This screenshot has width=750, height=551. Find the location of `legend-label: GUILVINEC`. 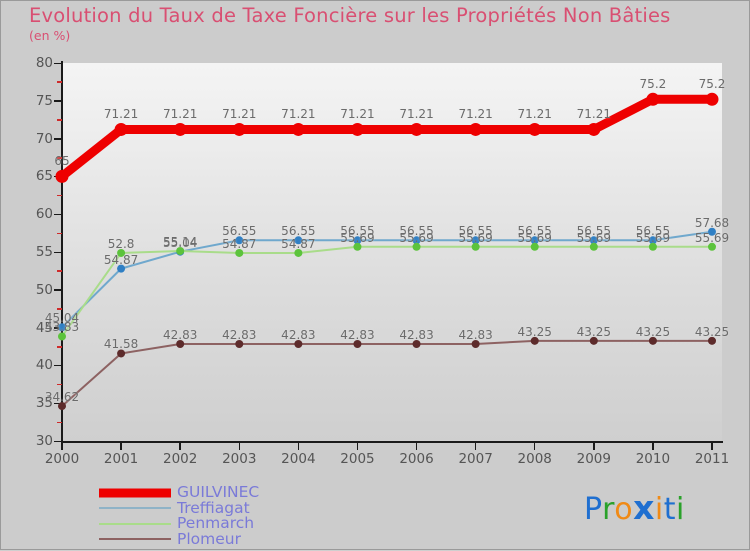

legend-label: GUILVINEC is located at coordinates (218, 492).